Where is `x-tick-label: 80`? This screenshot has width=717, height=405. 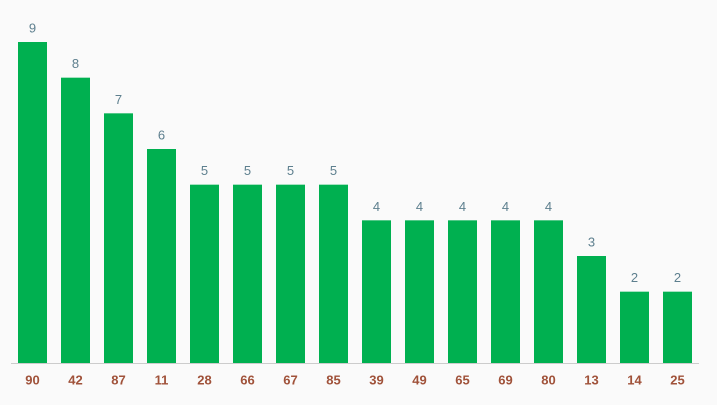
x-tick-label: 80 is located at coordinates (548, 379).